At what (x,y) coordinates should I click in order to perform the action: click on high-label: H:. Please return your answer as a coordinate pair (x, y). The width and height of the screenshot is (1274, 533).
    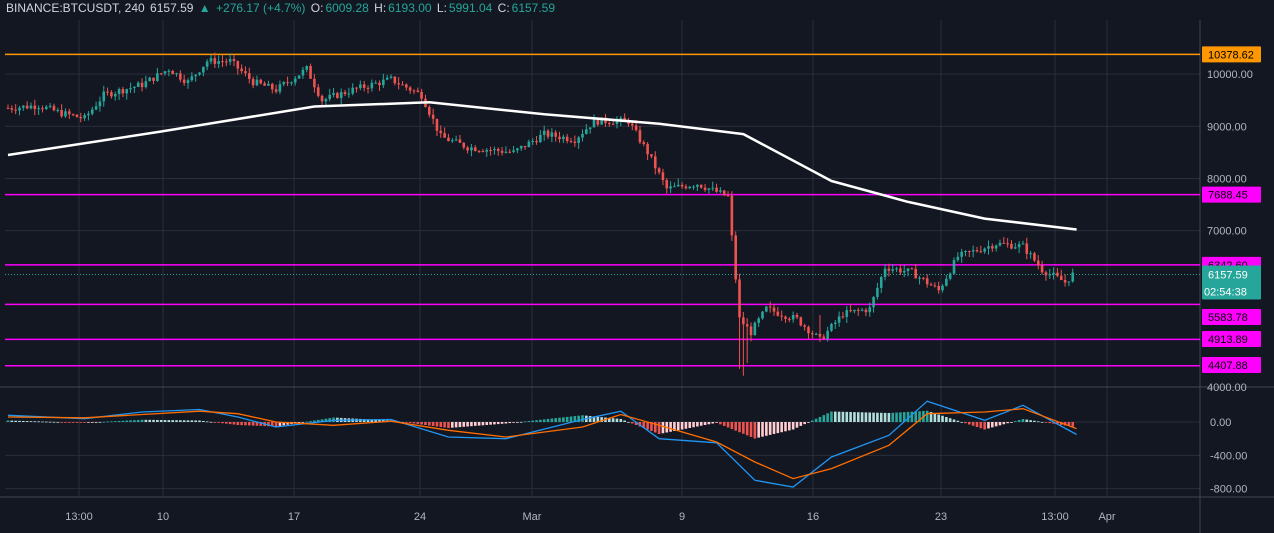
    Looking at the image, I should click on (380, 8).